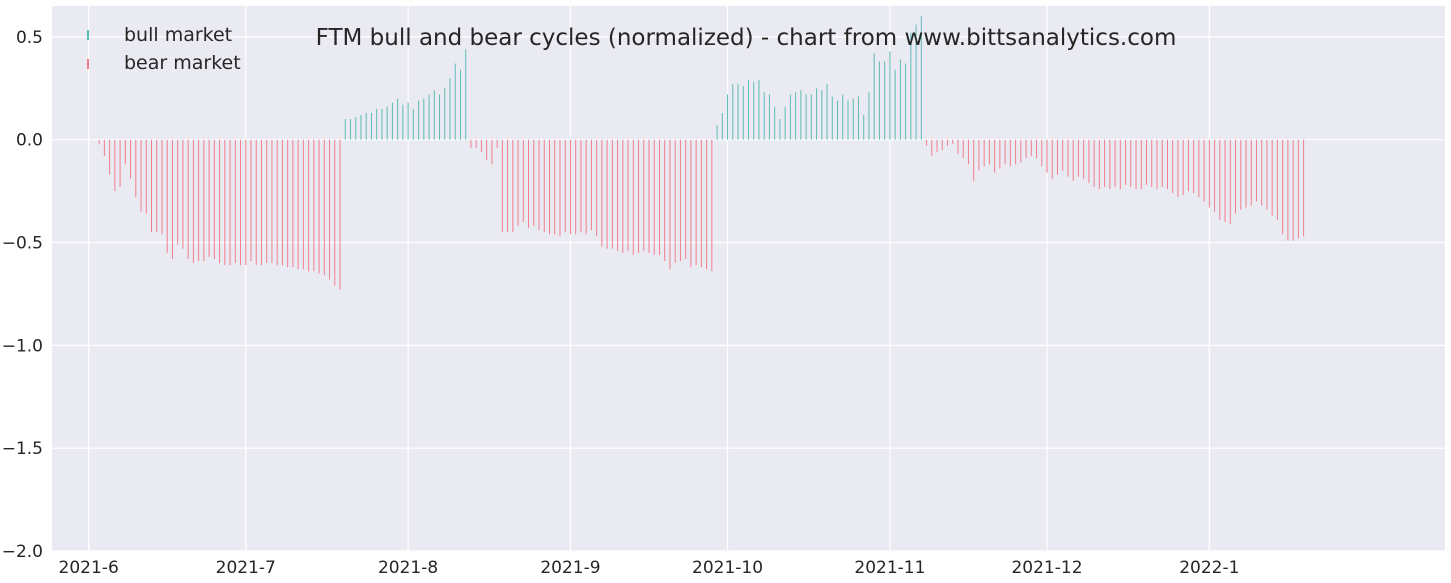 This screenshot has width=1451, height=583. I want to click on x-tick-label: 2022-1, so click(1209, 568).